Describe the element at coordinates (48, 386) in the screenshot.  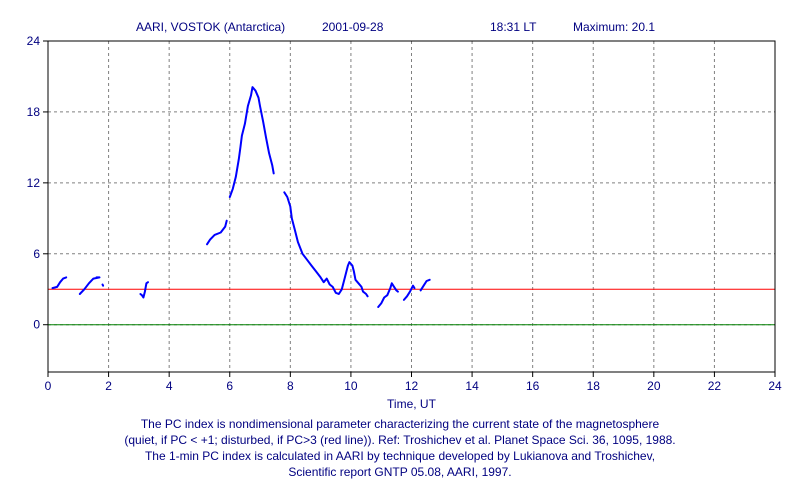
I see `x-tick-label: 0` at that location.